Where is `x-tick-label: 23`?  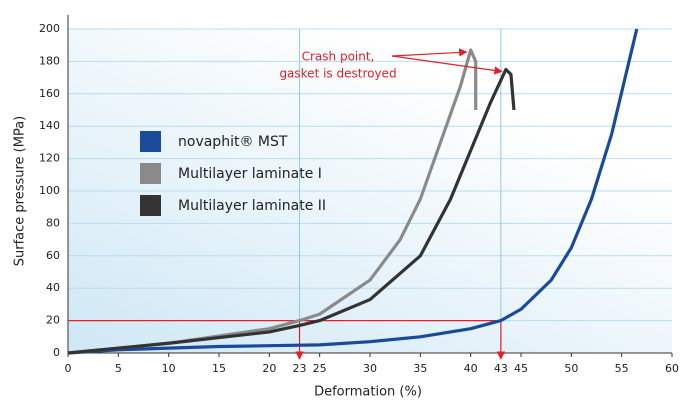 x-tick-label: 23 is located at coordinates (300, 368).